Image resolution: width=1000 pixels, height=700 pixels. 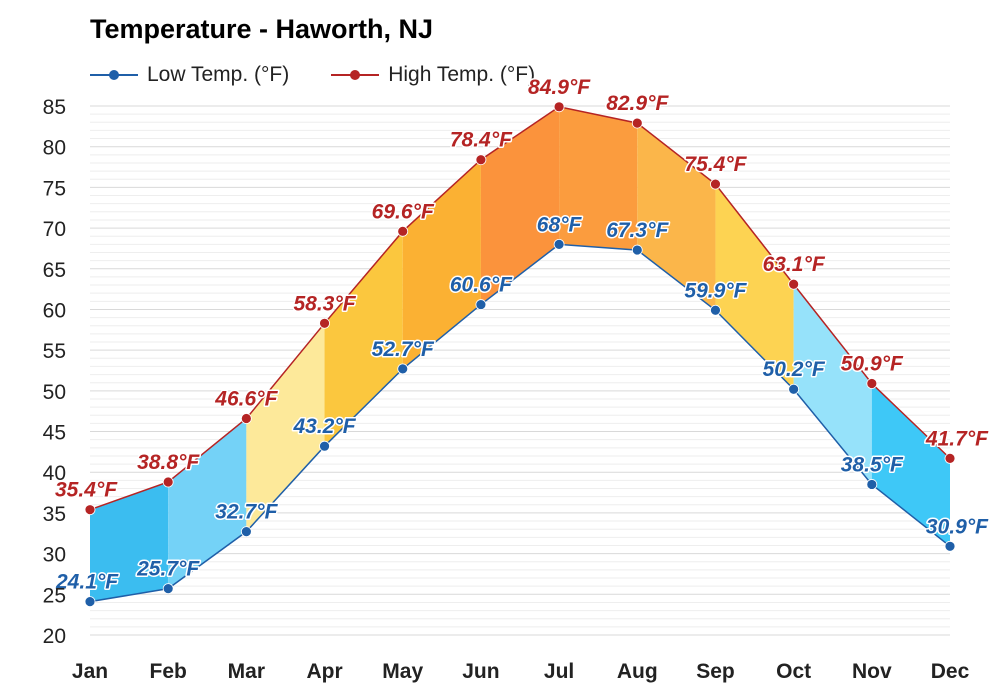 What do you see at coordinates (559, 87) in the screenshot?
I see `high-temp-label: 84.9°F` at bounding box center [559, 87].